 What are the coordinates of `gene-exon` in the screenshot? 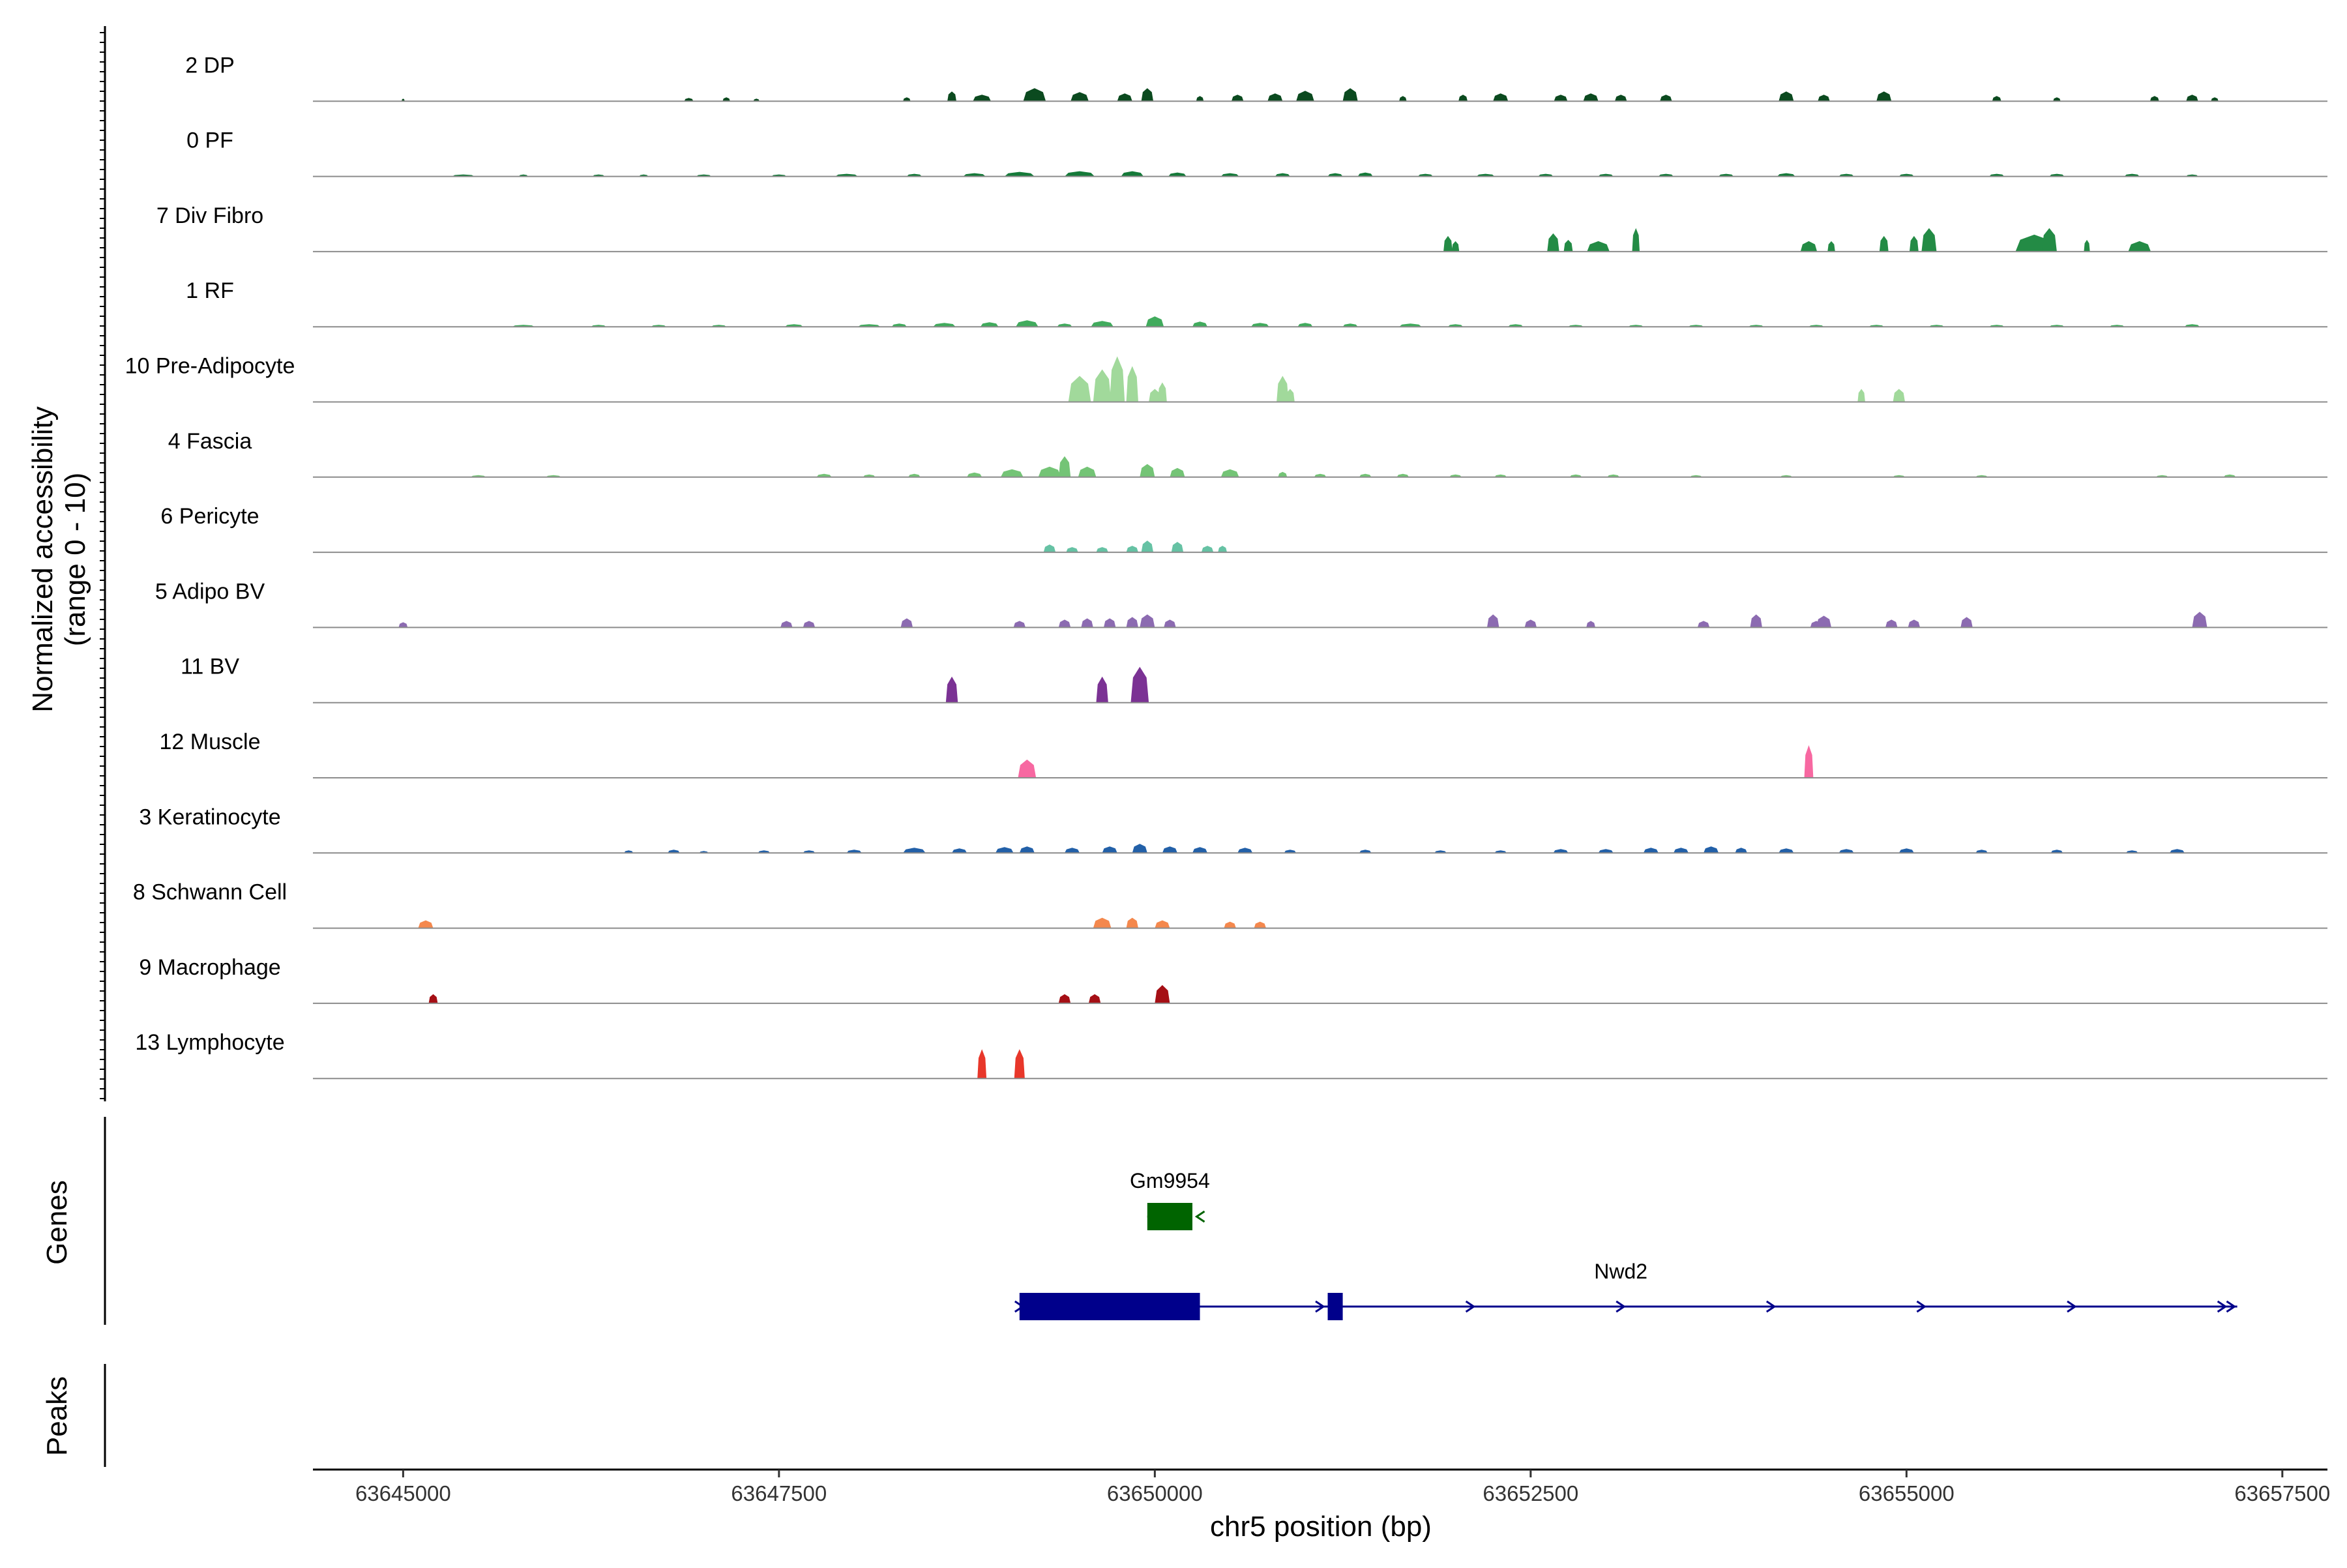 It's located at (1109, 1307).